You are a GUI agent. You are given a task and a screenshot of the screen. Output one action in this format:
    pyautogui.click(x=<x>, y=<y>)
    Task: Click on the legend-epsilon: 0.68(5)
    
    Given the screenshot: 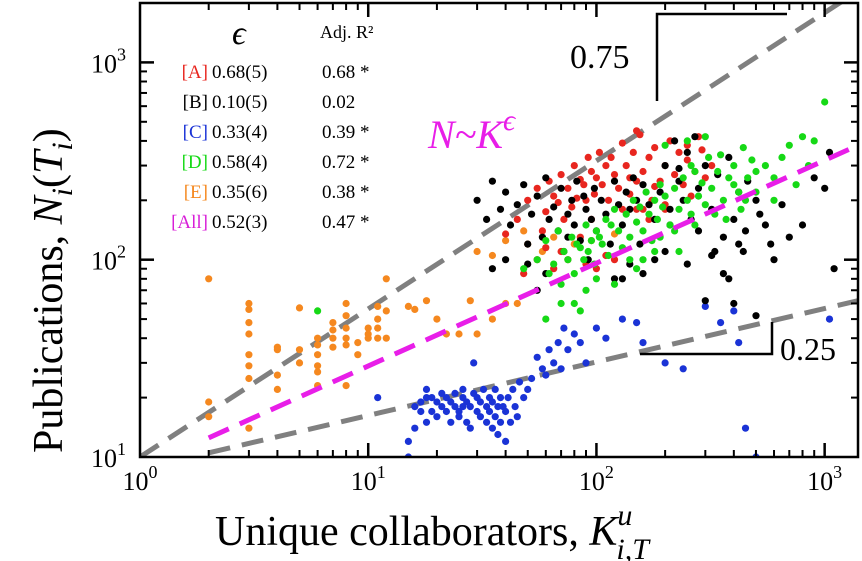 What is the action you would take?
    pyautogui.click(x=239, y=72)
    